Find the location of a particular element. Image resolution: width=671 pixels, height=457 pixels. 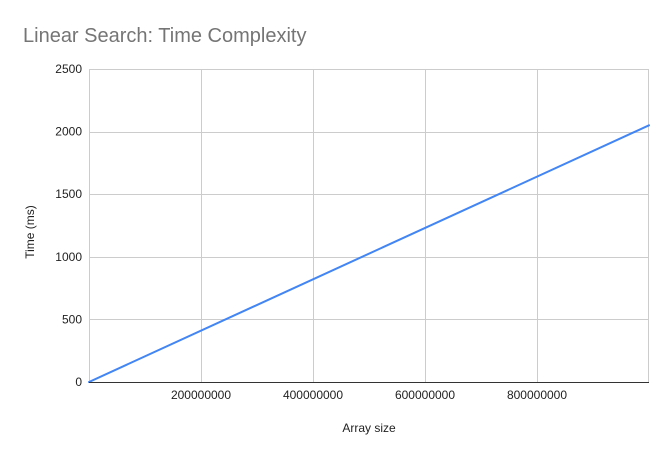

y-tick-label: 500 is located at coordinates (72, 319).